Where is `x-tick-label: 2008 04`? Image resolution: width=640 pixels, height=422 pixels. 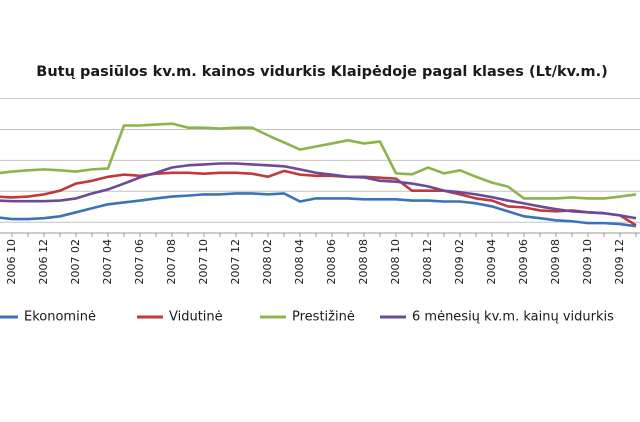
x-tick-label: 2008 04 is located at coordinates (299, 262).